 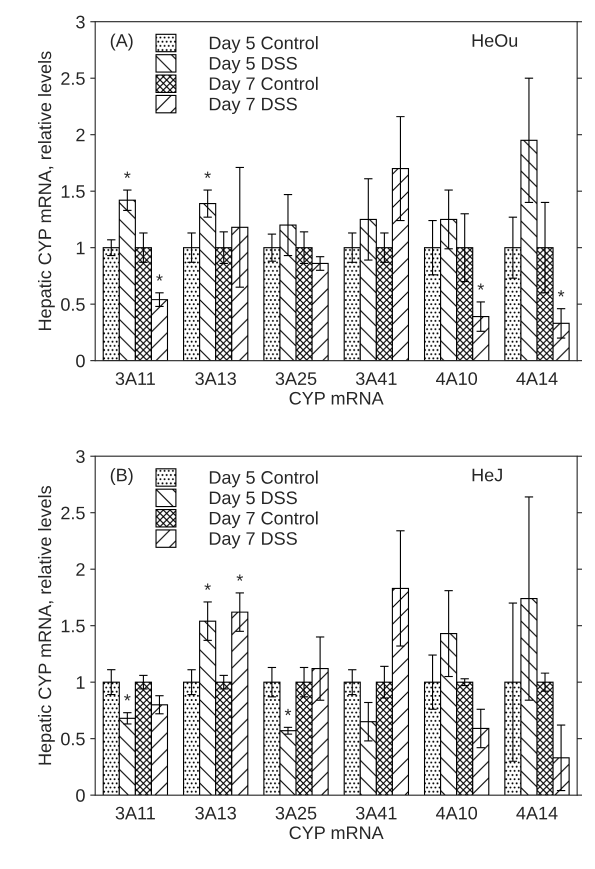 I want to click on annotation: HeOu, so click(x=495, y=40).